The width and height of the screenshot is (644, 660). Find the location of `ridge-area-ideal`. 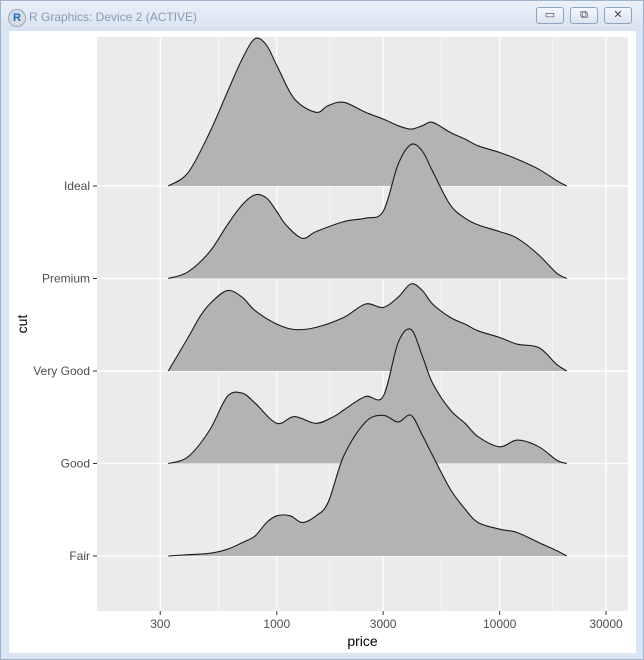

ridge-area-ideal is located at coordinates (367, 112).